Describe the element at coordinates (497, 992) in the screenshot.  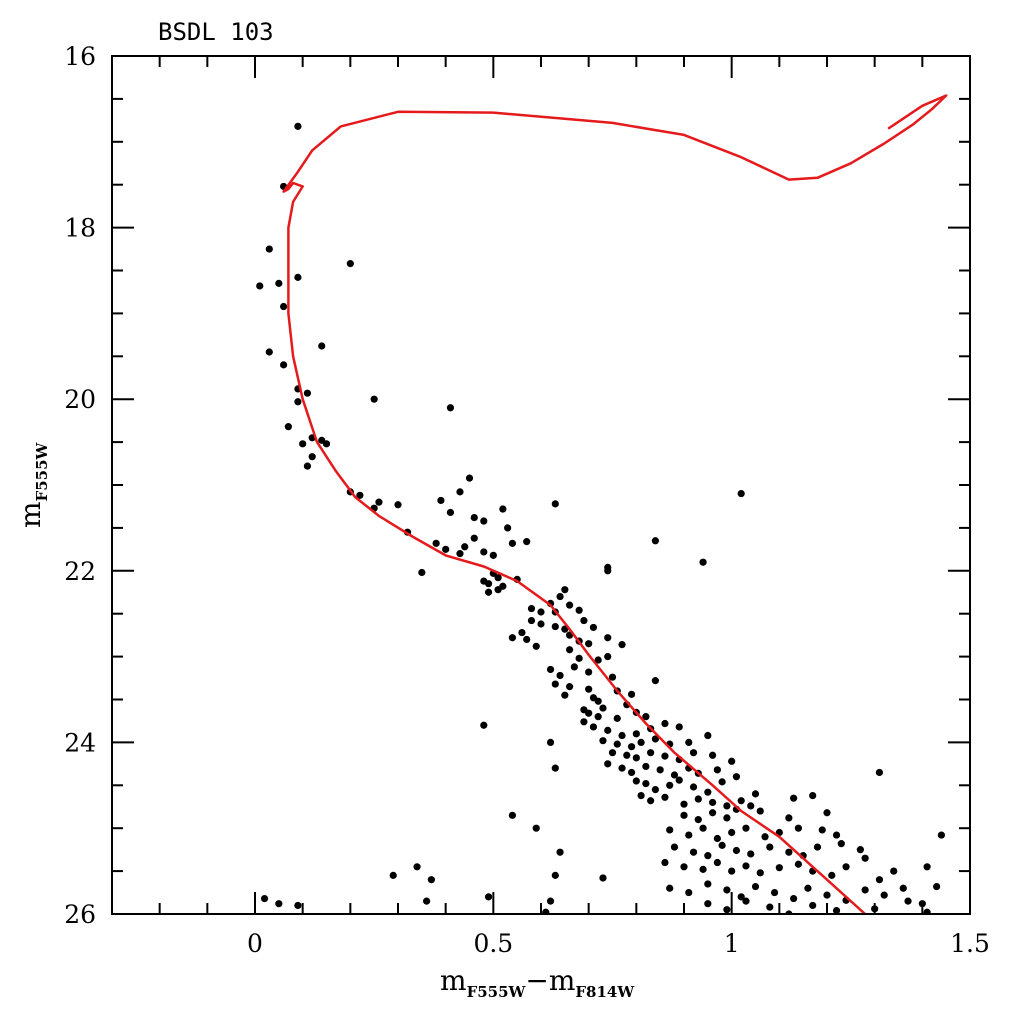
I see `x-label-sub: F555W` at that location.